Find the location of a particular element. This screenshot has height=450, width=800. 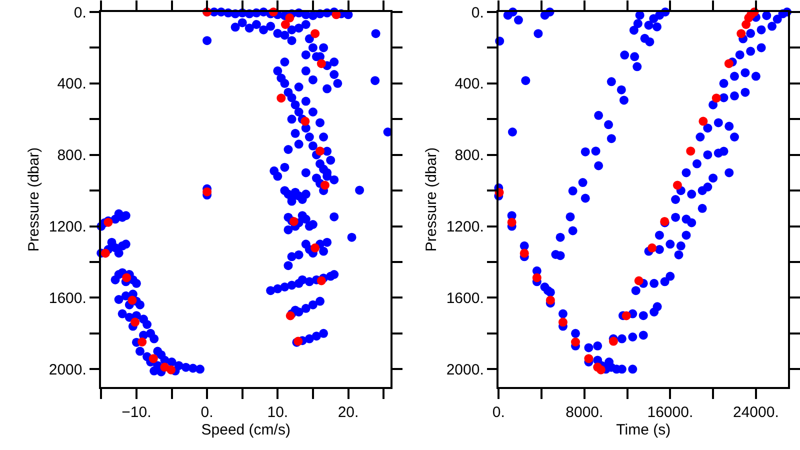

x-tick-label: 8000. is located at coordinates (585, 412).